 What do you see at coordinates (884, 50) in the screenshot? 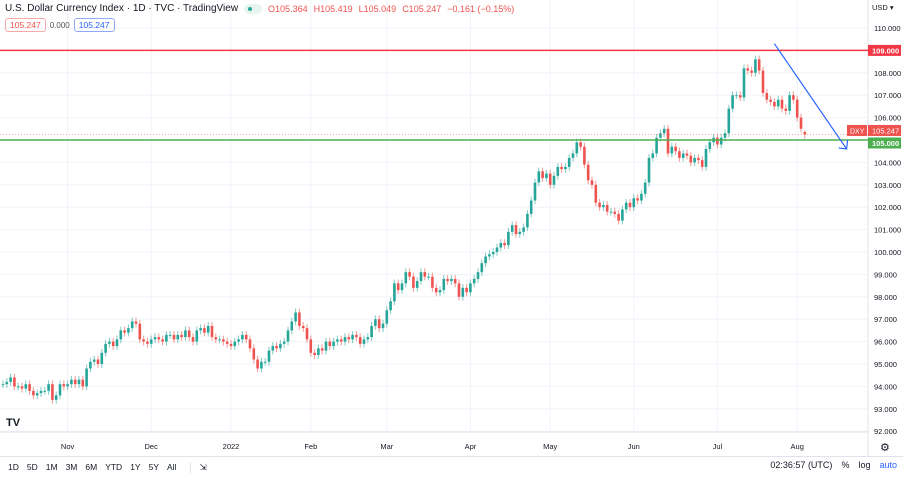
I see `resistance-label-bg` at bounding box center [884, 50].